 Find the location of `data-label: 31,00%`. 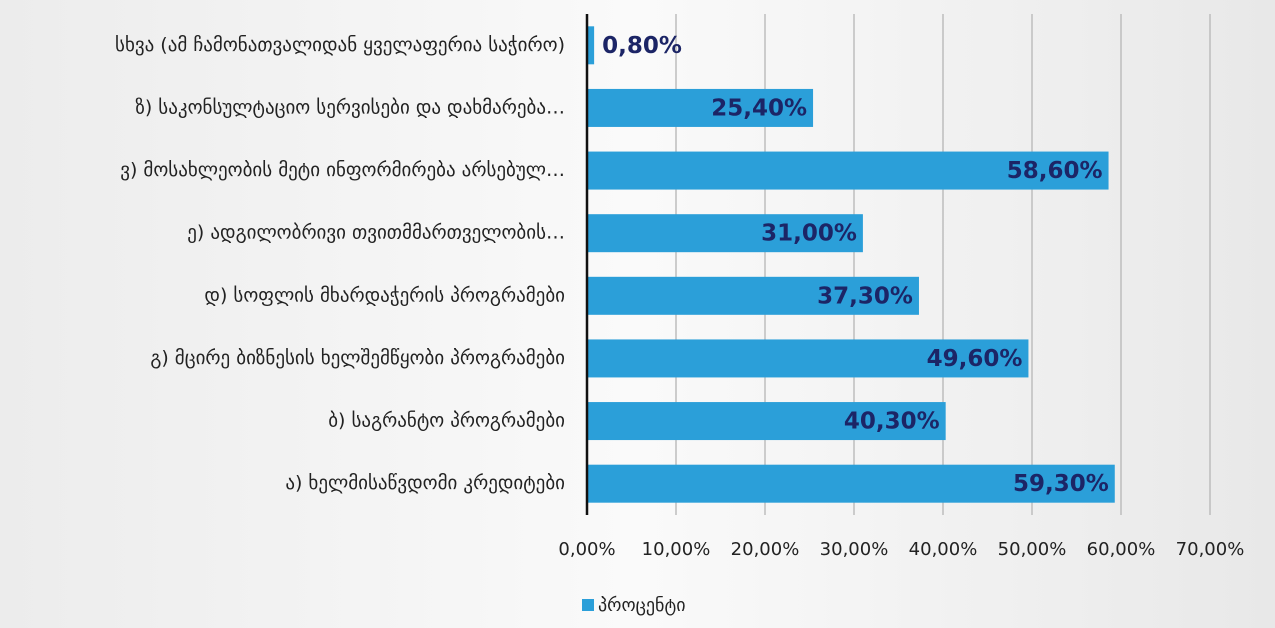

data-label: 31,00% is located at coordinates (809, 234).